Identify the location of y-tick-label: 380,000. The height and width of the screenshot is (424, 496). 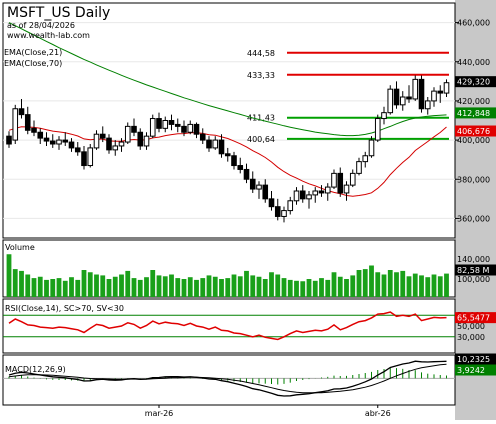
(473, 179).